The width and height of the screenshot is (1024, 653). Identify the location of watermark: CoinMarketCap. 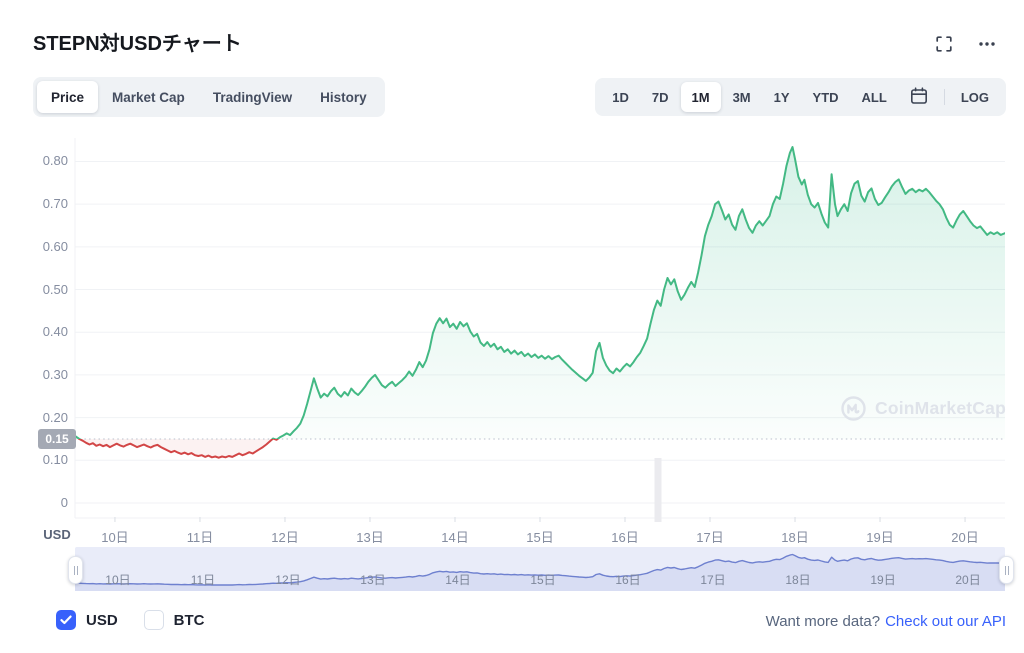
(923, 408).